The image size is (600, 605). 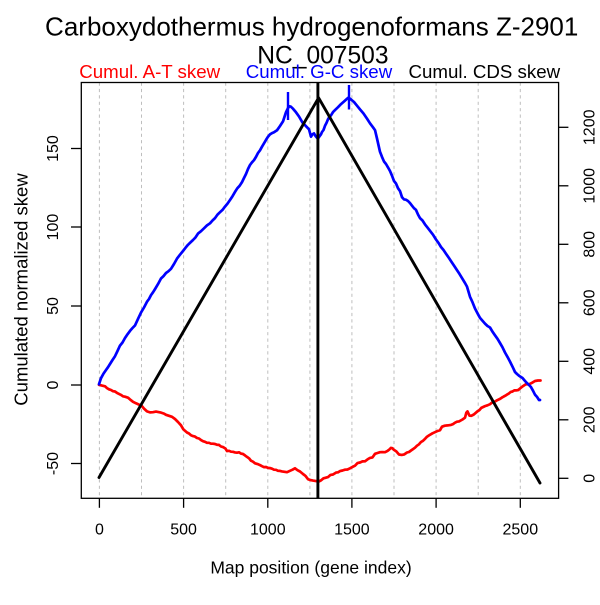 What do you see at coordinates (53, 463) in the screenshot?
I see `svg-text: -50` at bounding box center [53, 463].